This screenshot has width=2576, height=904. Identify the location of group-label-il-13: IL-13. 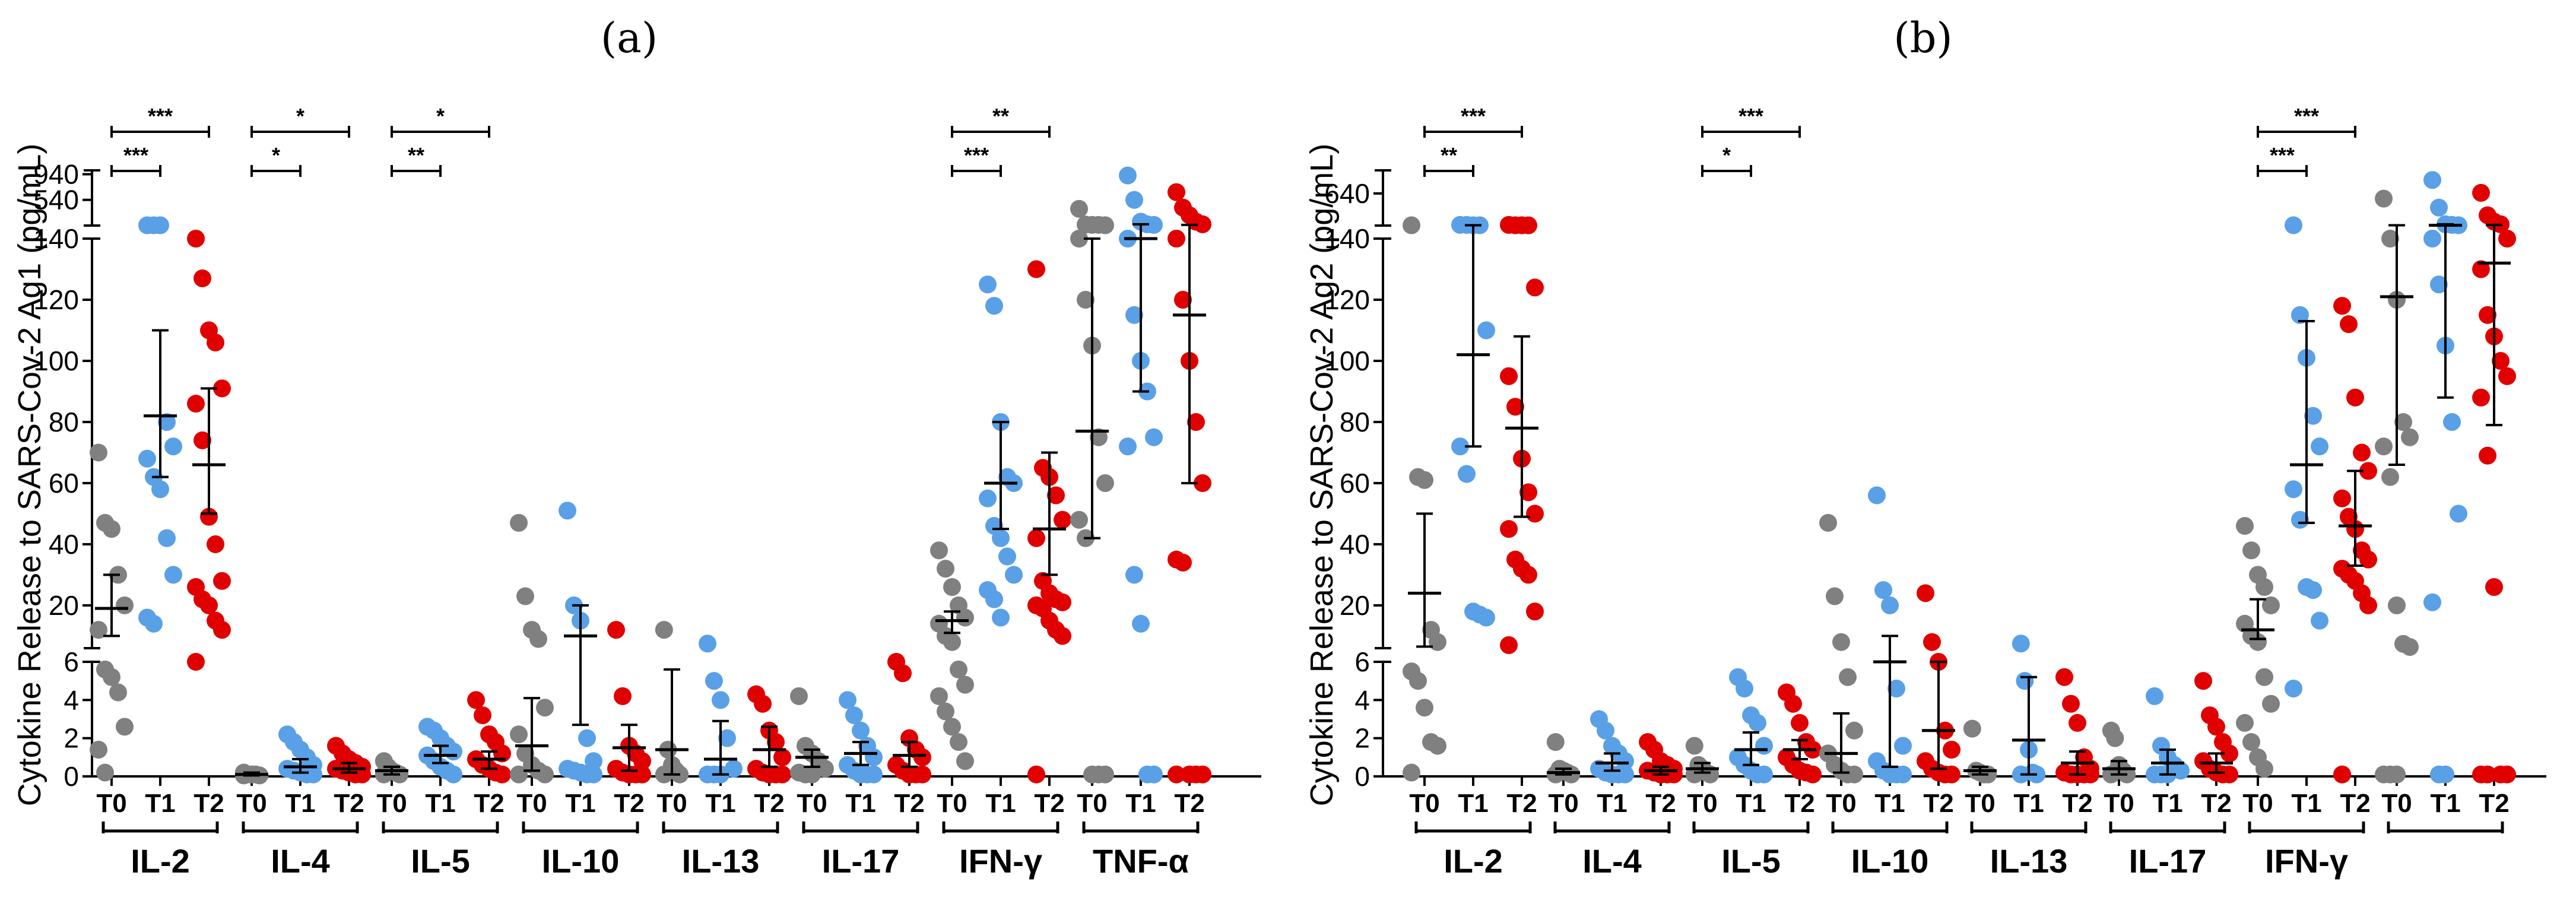
(721, 861).